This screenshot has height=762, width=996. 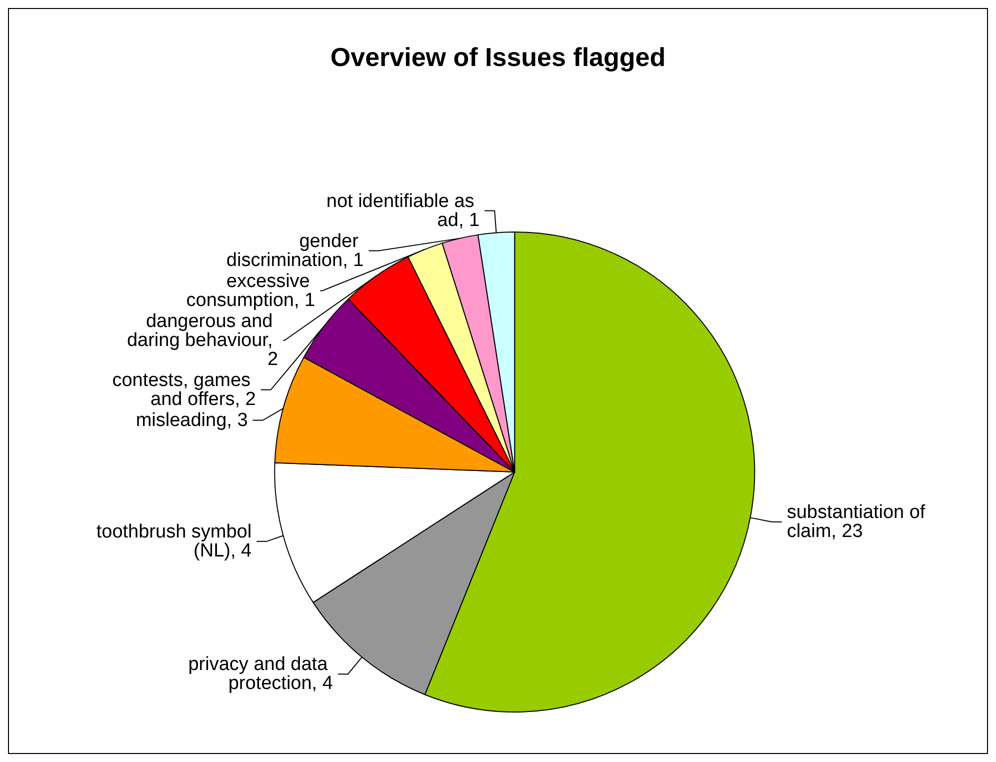 I want to click on chart-title: Overview of Issues flagged, so click(x=498, y=57).